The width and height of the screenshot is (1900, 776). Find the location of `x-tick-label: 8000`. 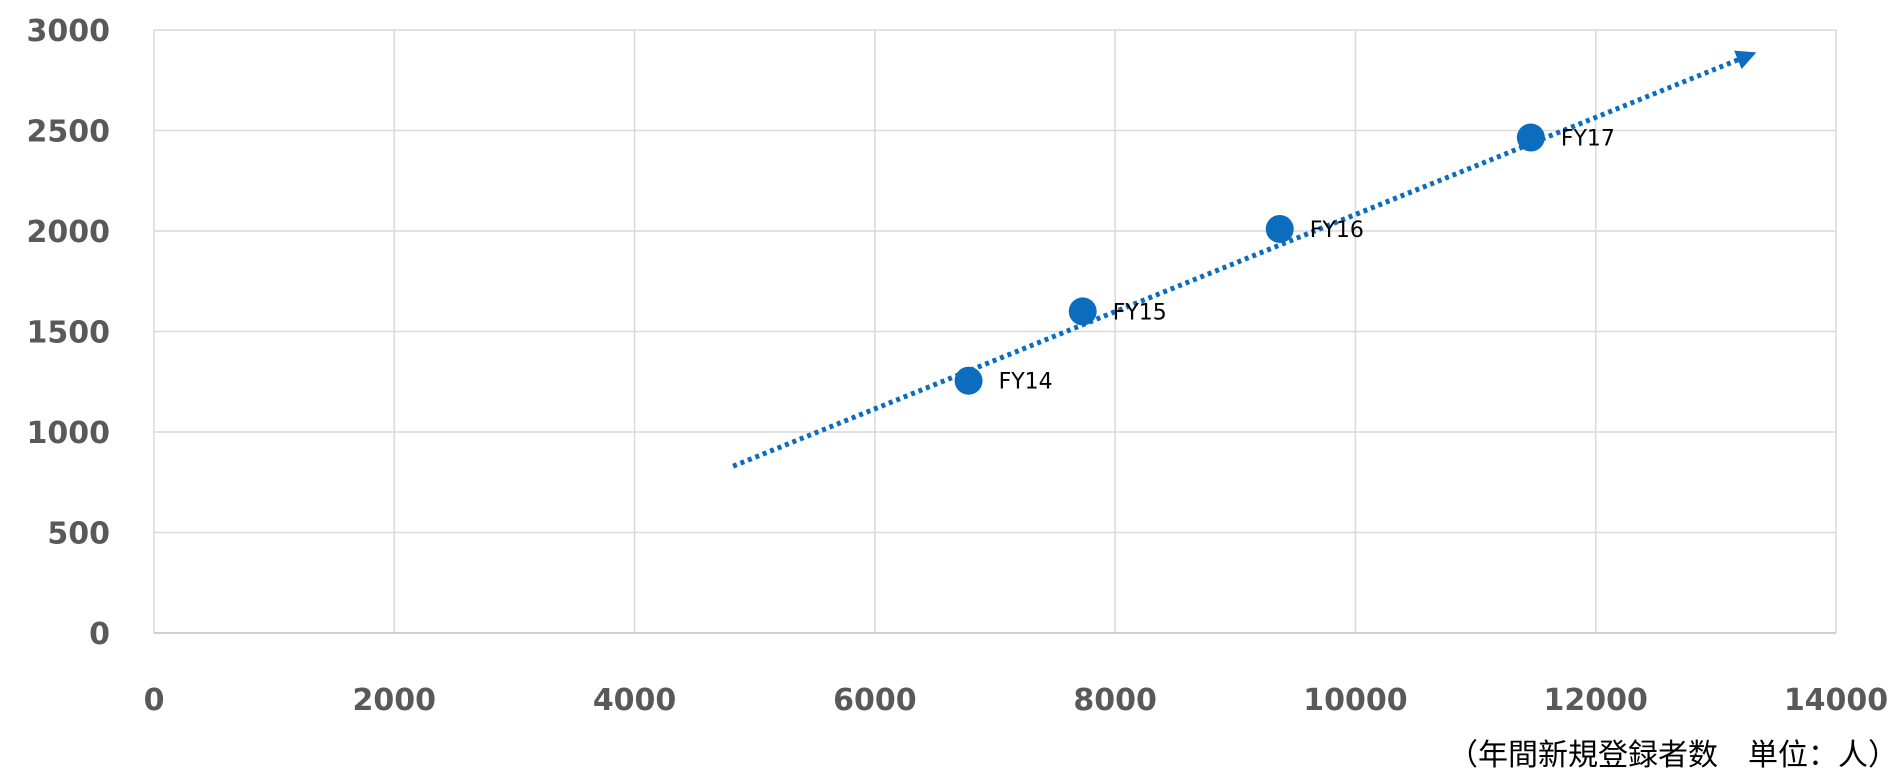

x-tick-label: 8000 is located at coordinates (1115, 700).